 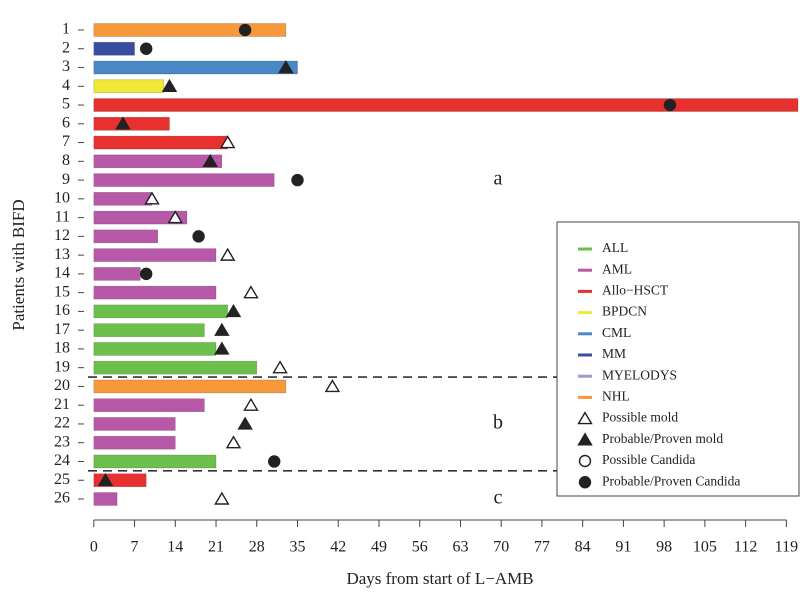 I want to click on y-tick-label: 21, so click(x=62, y=404).